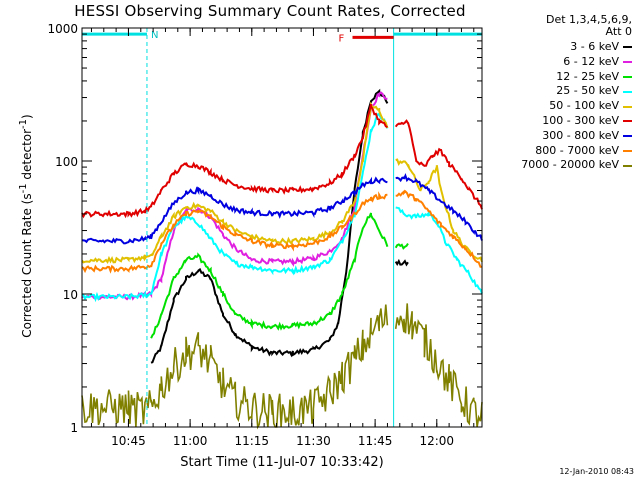 This screenshot has height=480, width=640. I want to click on x-tick-label: 11:30, so click(313, 441).